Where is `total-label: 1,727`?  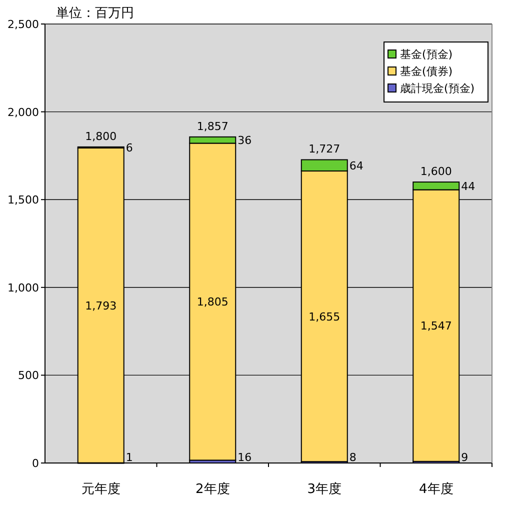
total-label: 1,727 is located at coordinates (324, 149).